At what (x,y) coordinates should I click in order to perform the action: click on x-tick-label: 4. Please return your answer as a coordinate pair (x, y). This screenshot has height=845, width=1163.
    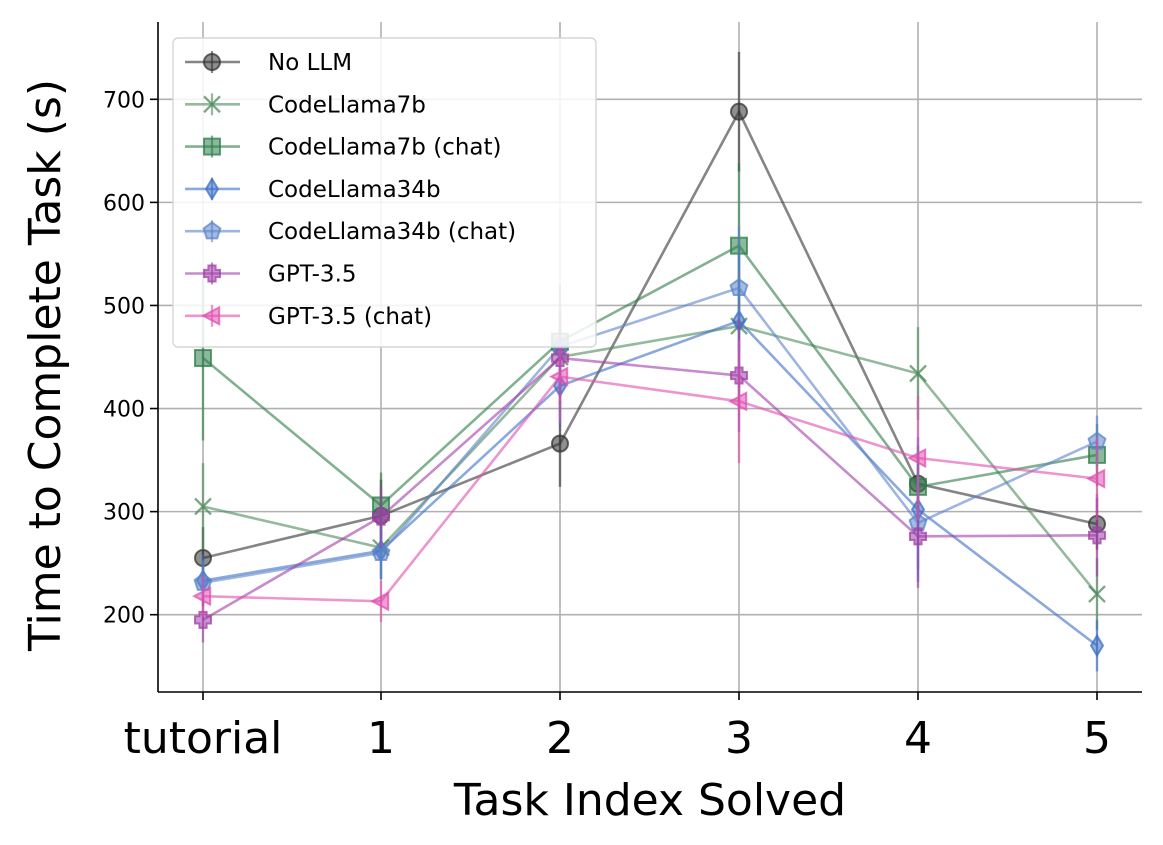
    Looking at the image, I should click on (918, 738).